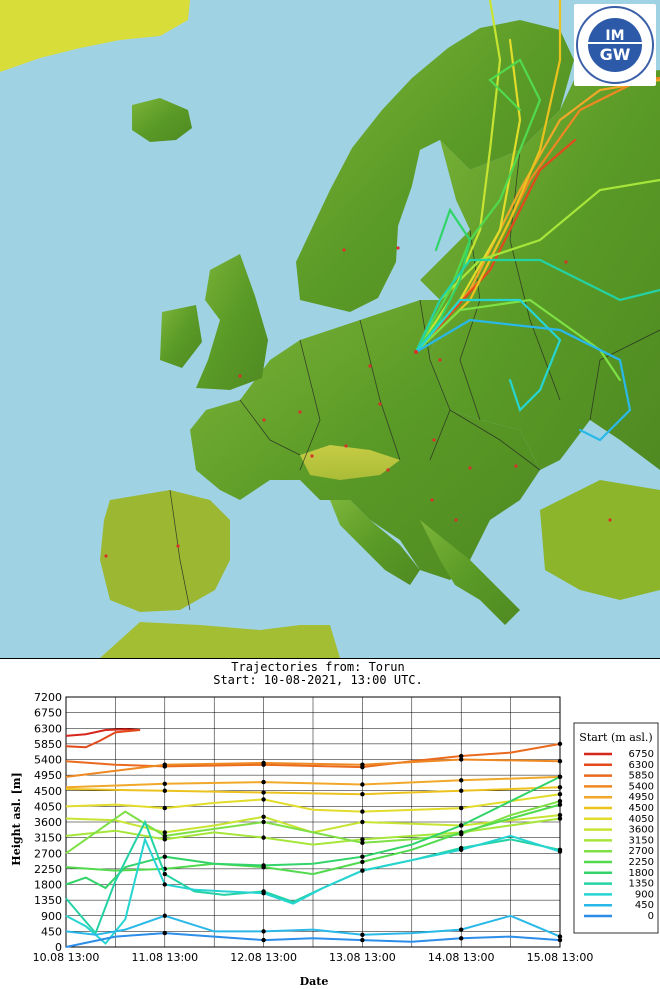  Describe the element at coordinates (48, 760) in the screenshot. I see `y-tick-label: 5400` at that location.